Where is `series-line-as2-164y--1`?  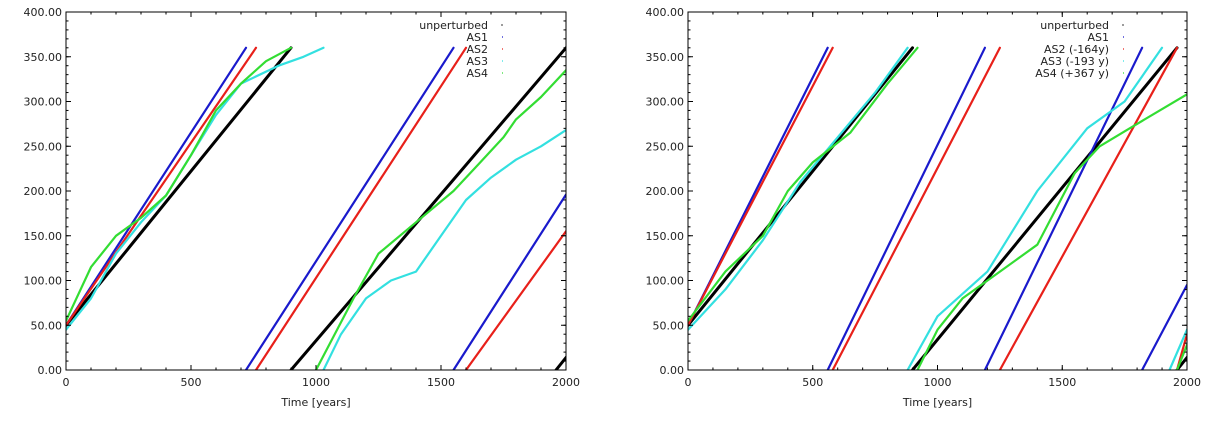 series-line-as2-164y--1 is located at coordinates (916, 208).